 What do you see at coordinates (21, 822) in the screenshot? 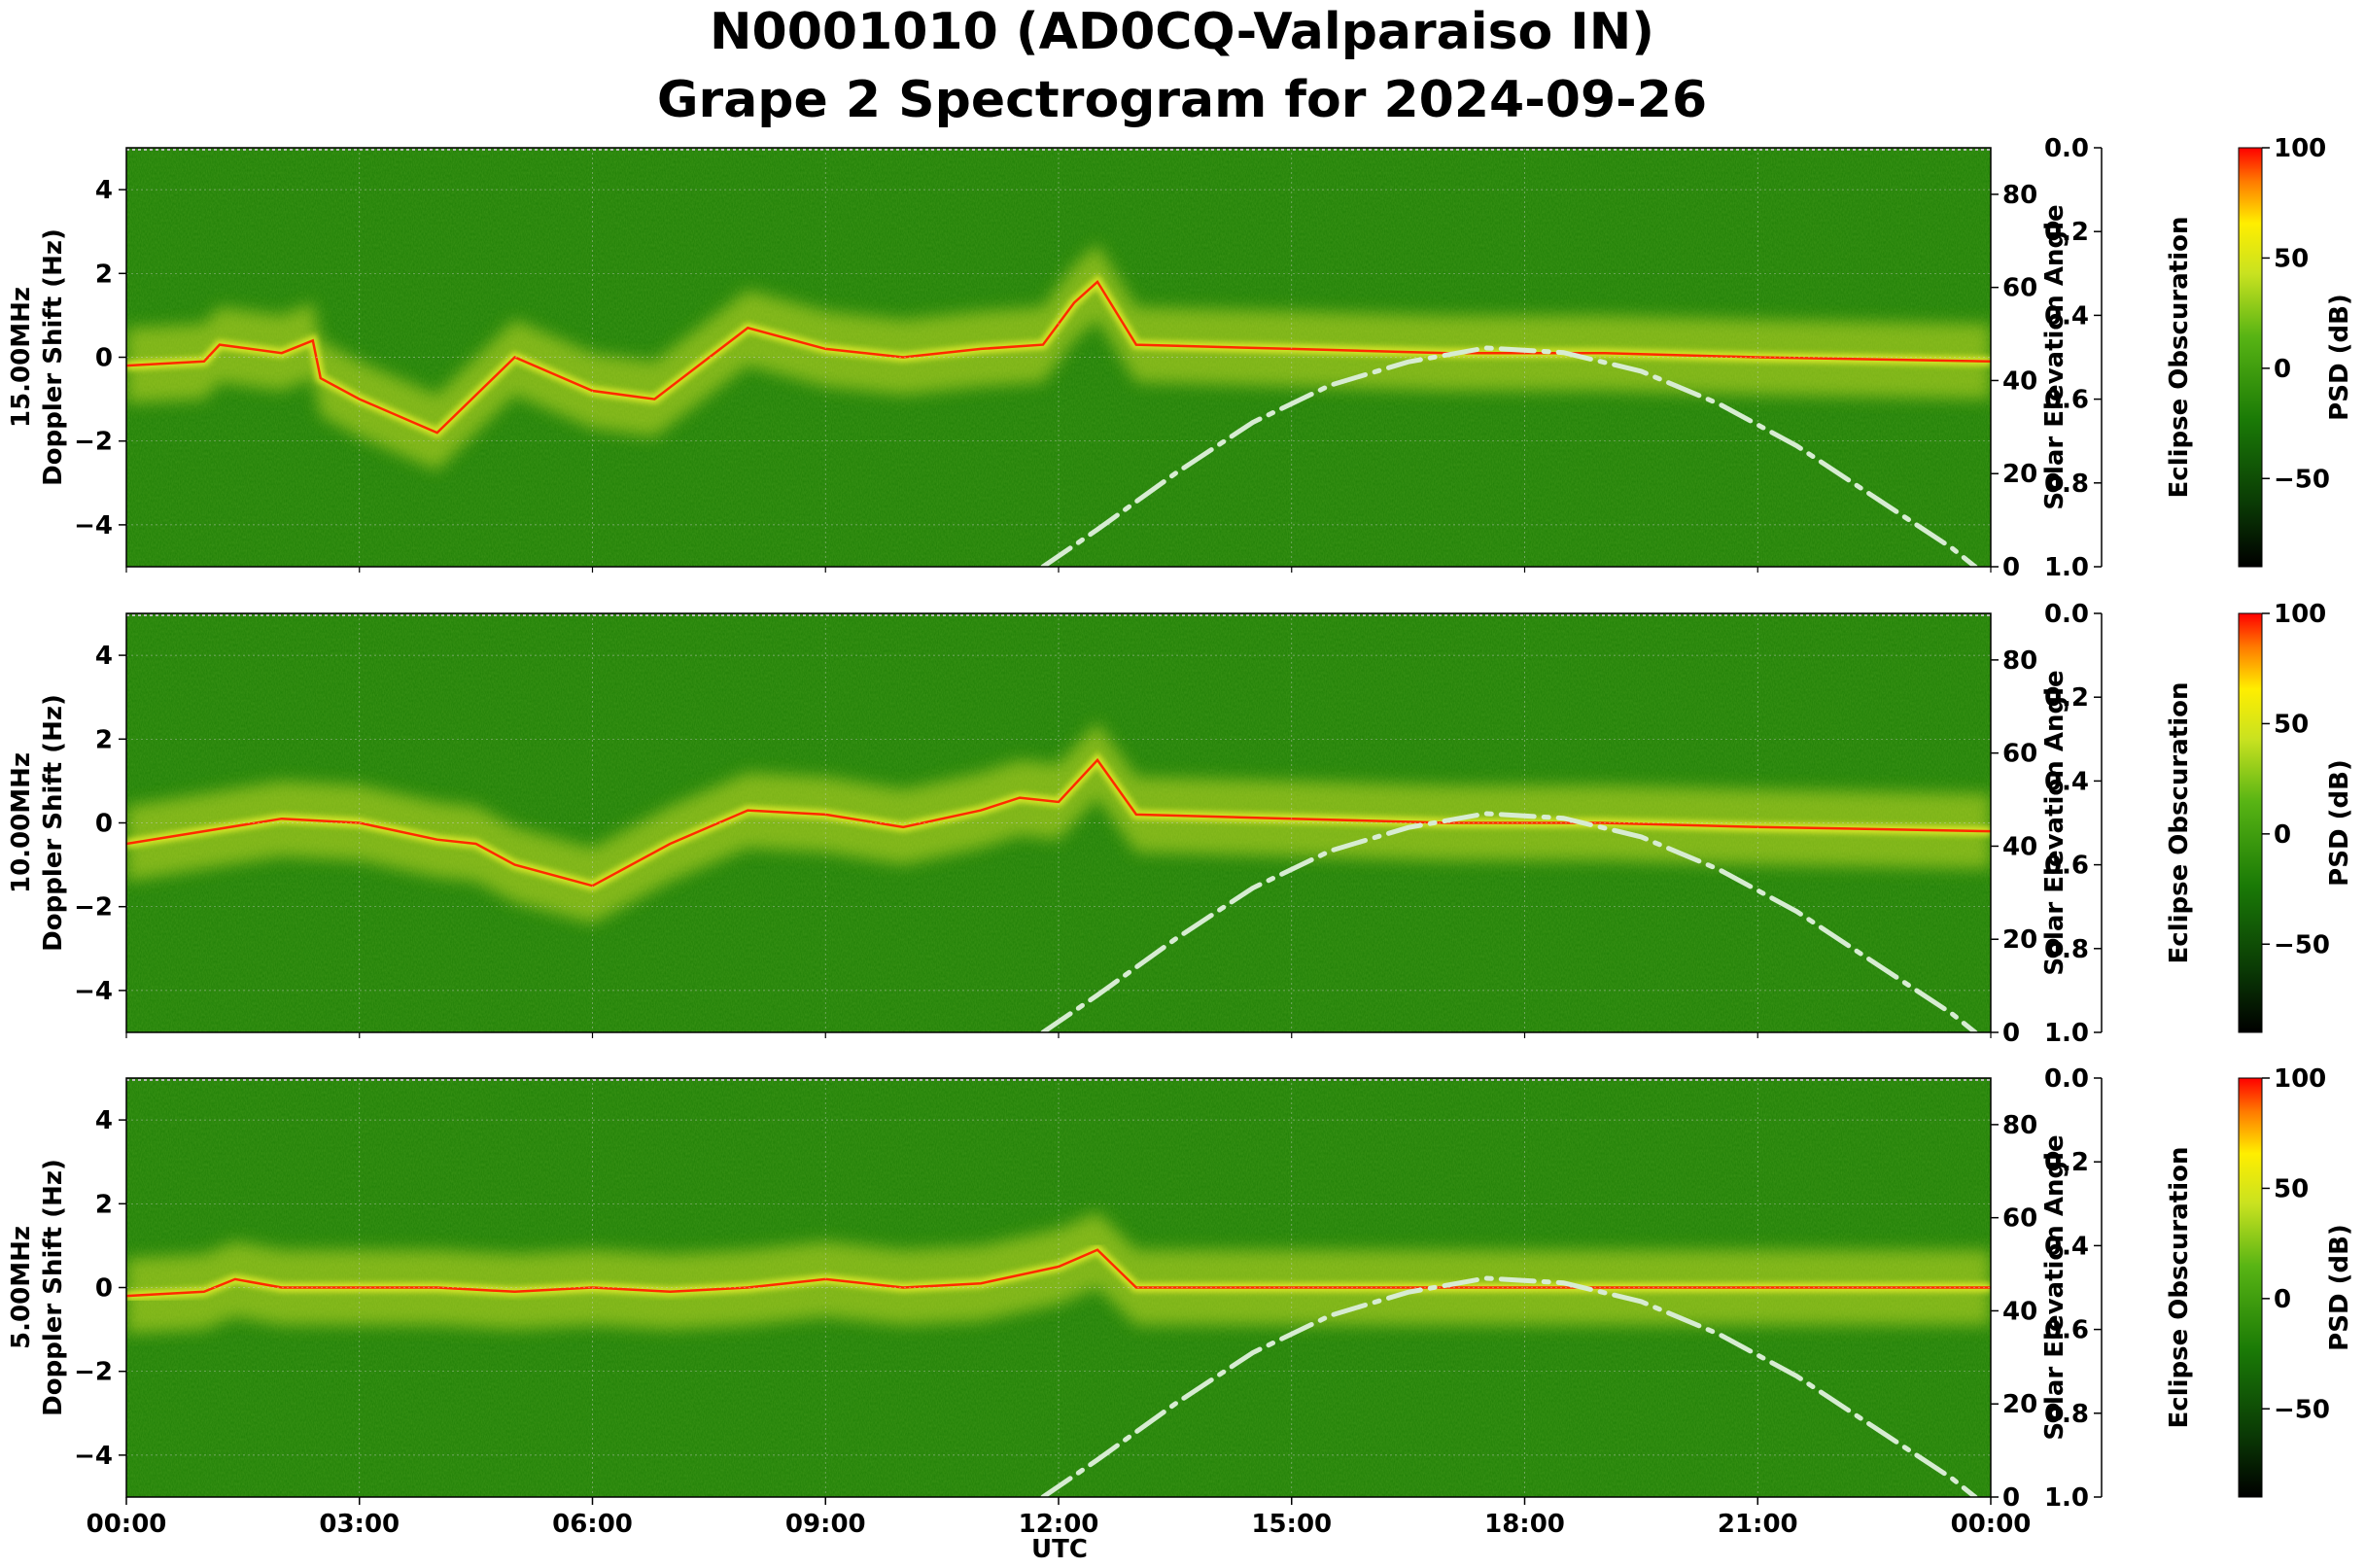
I see `panel-frequency-label: 10.00MHz` at bounding box center [21, 822].